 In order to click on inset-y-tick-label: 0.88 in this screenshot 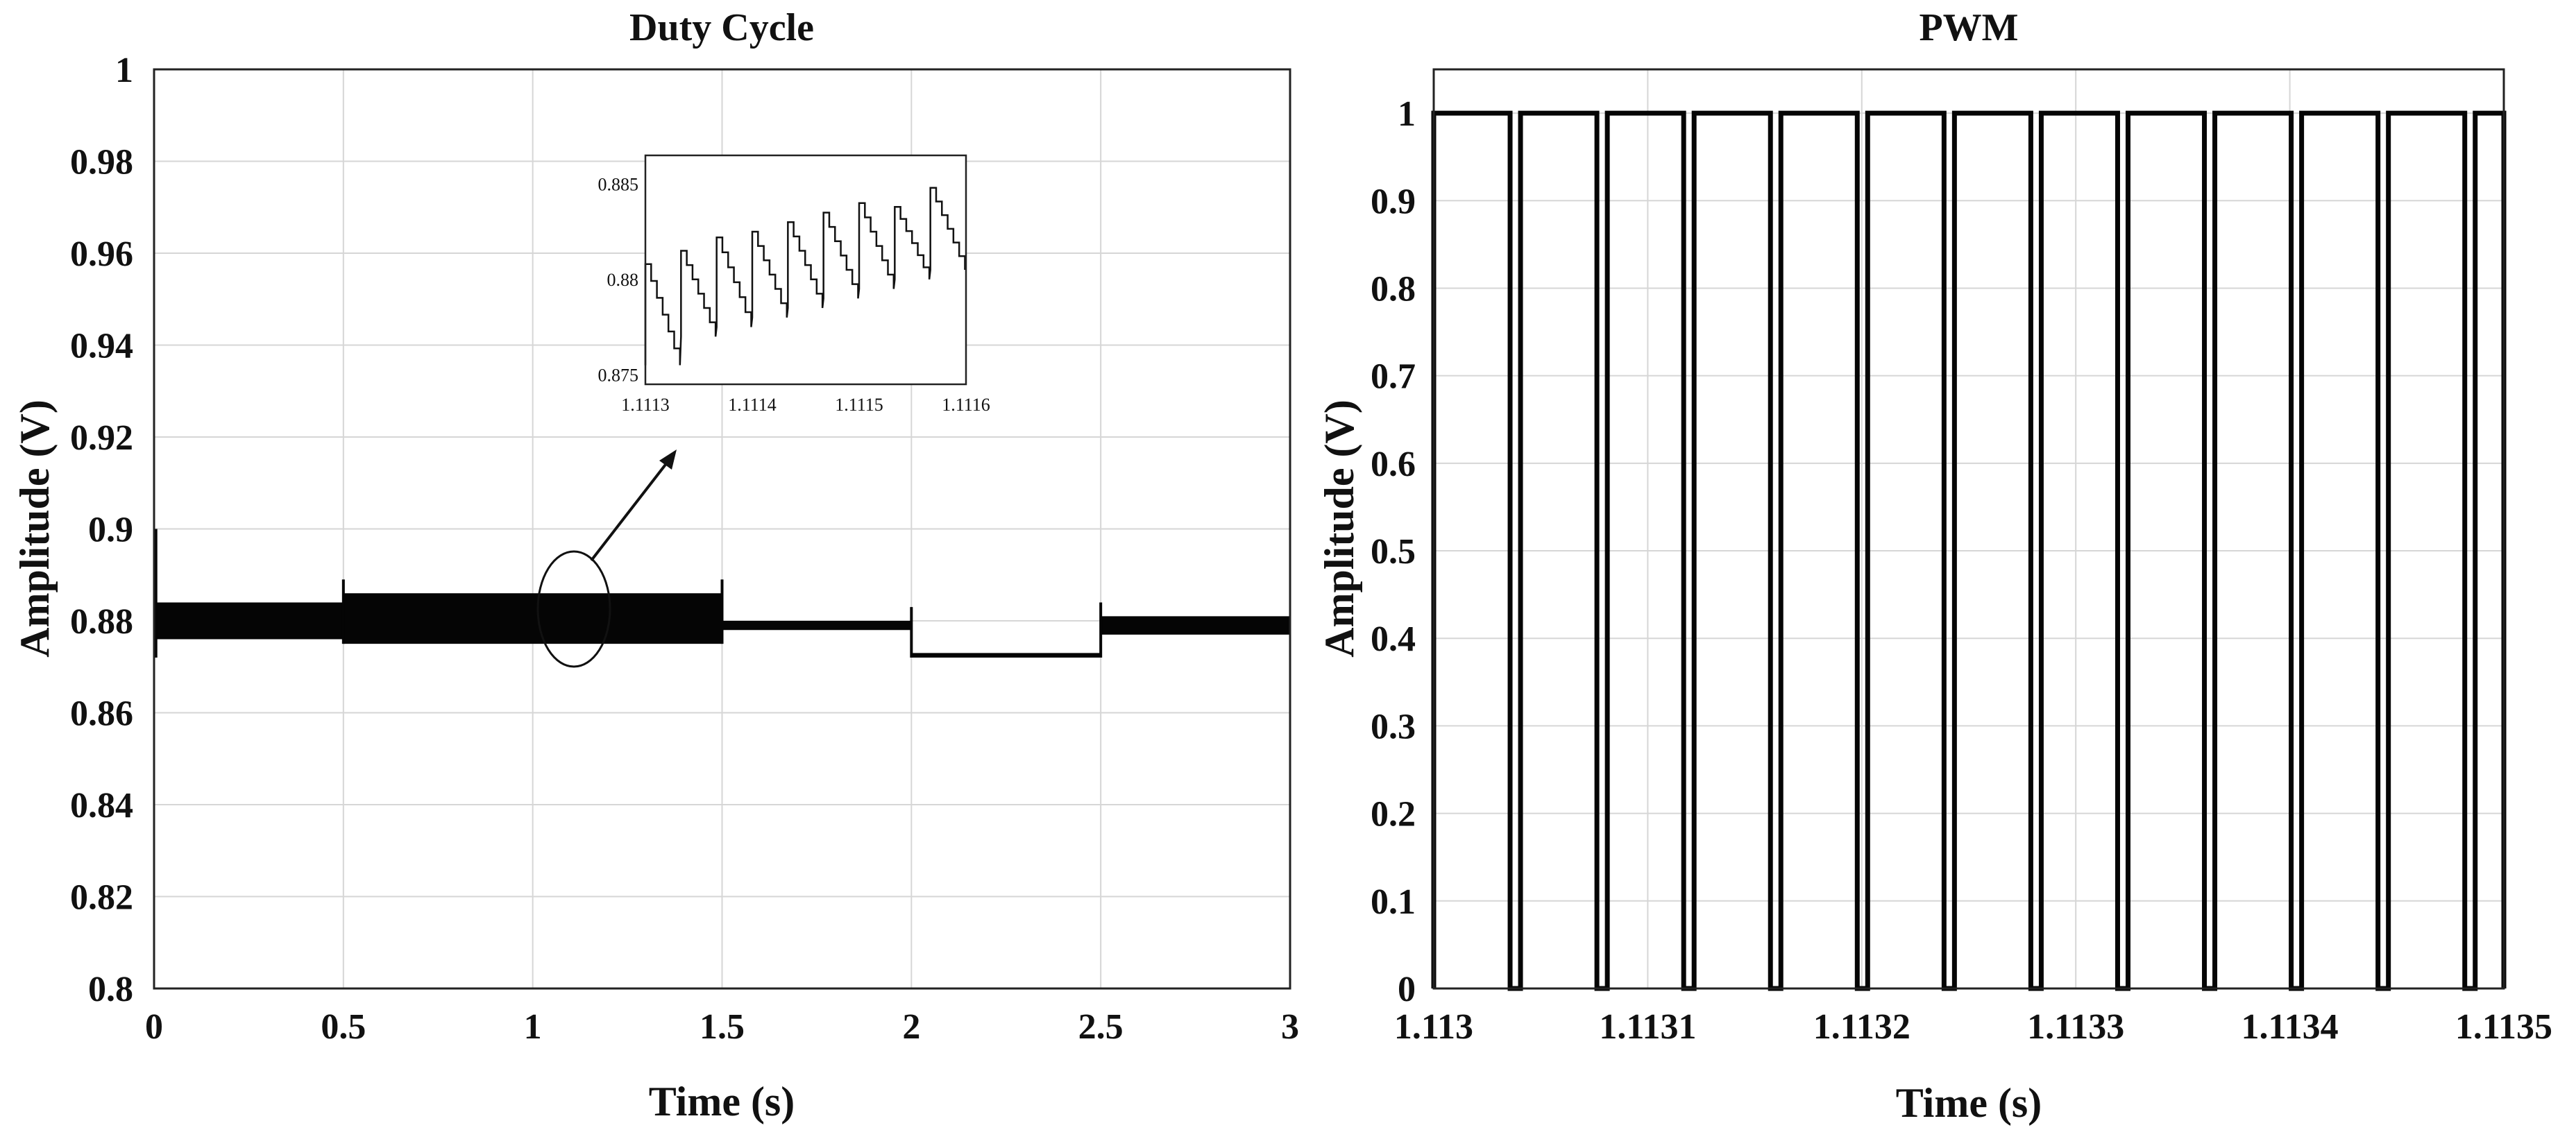, I will do `click(623, 280)`.